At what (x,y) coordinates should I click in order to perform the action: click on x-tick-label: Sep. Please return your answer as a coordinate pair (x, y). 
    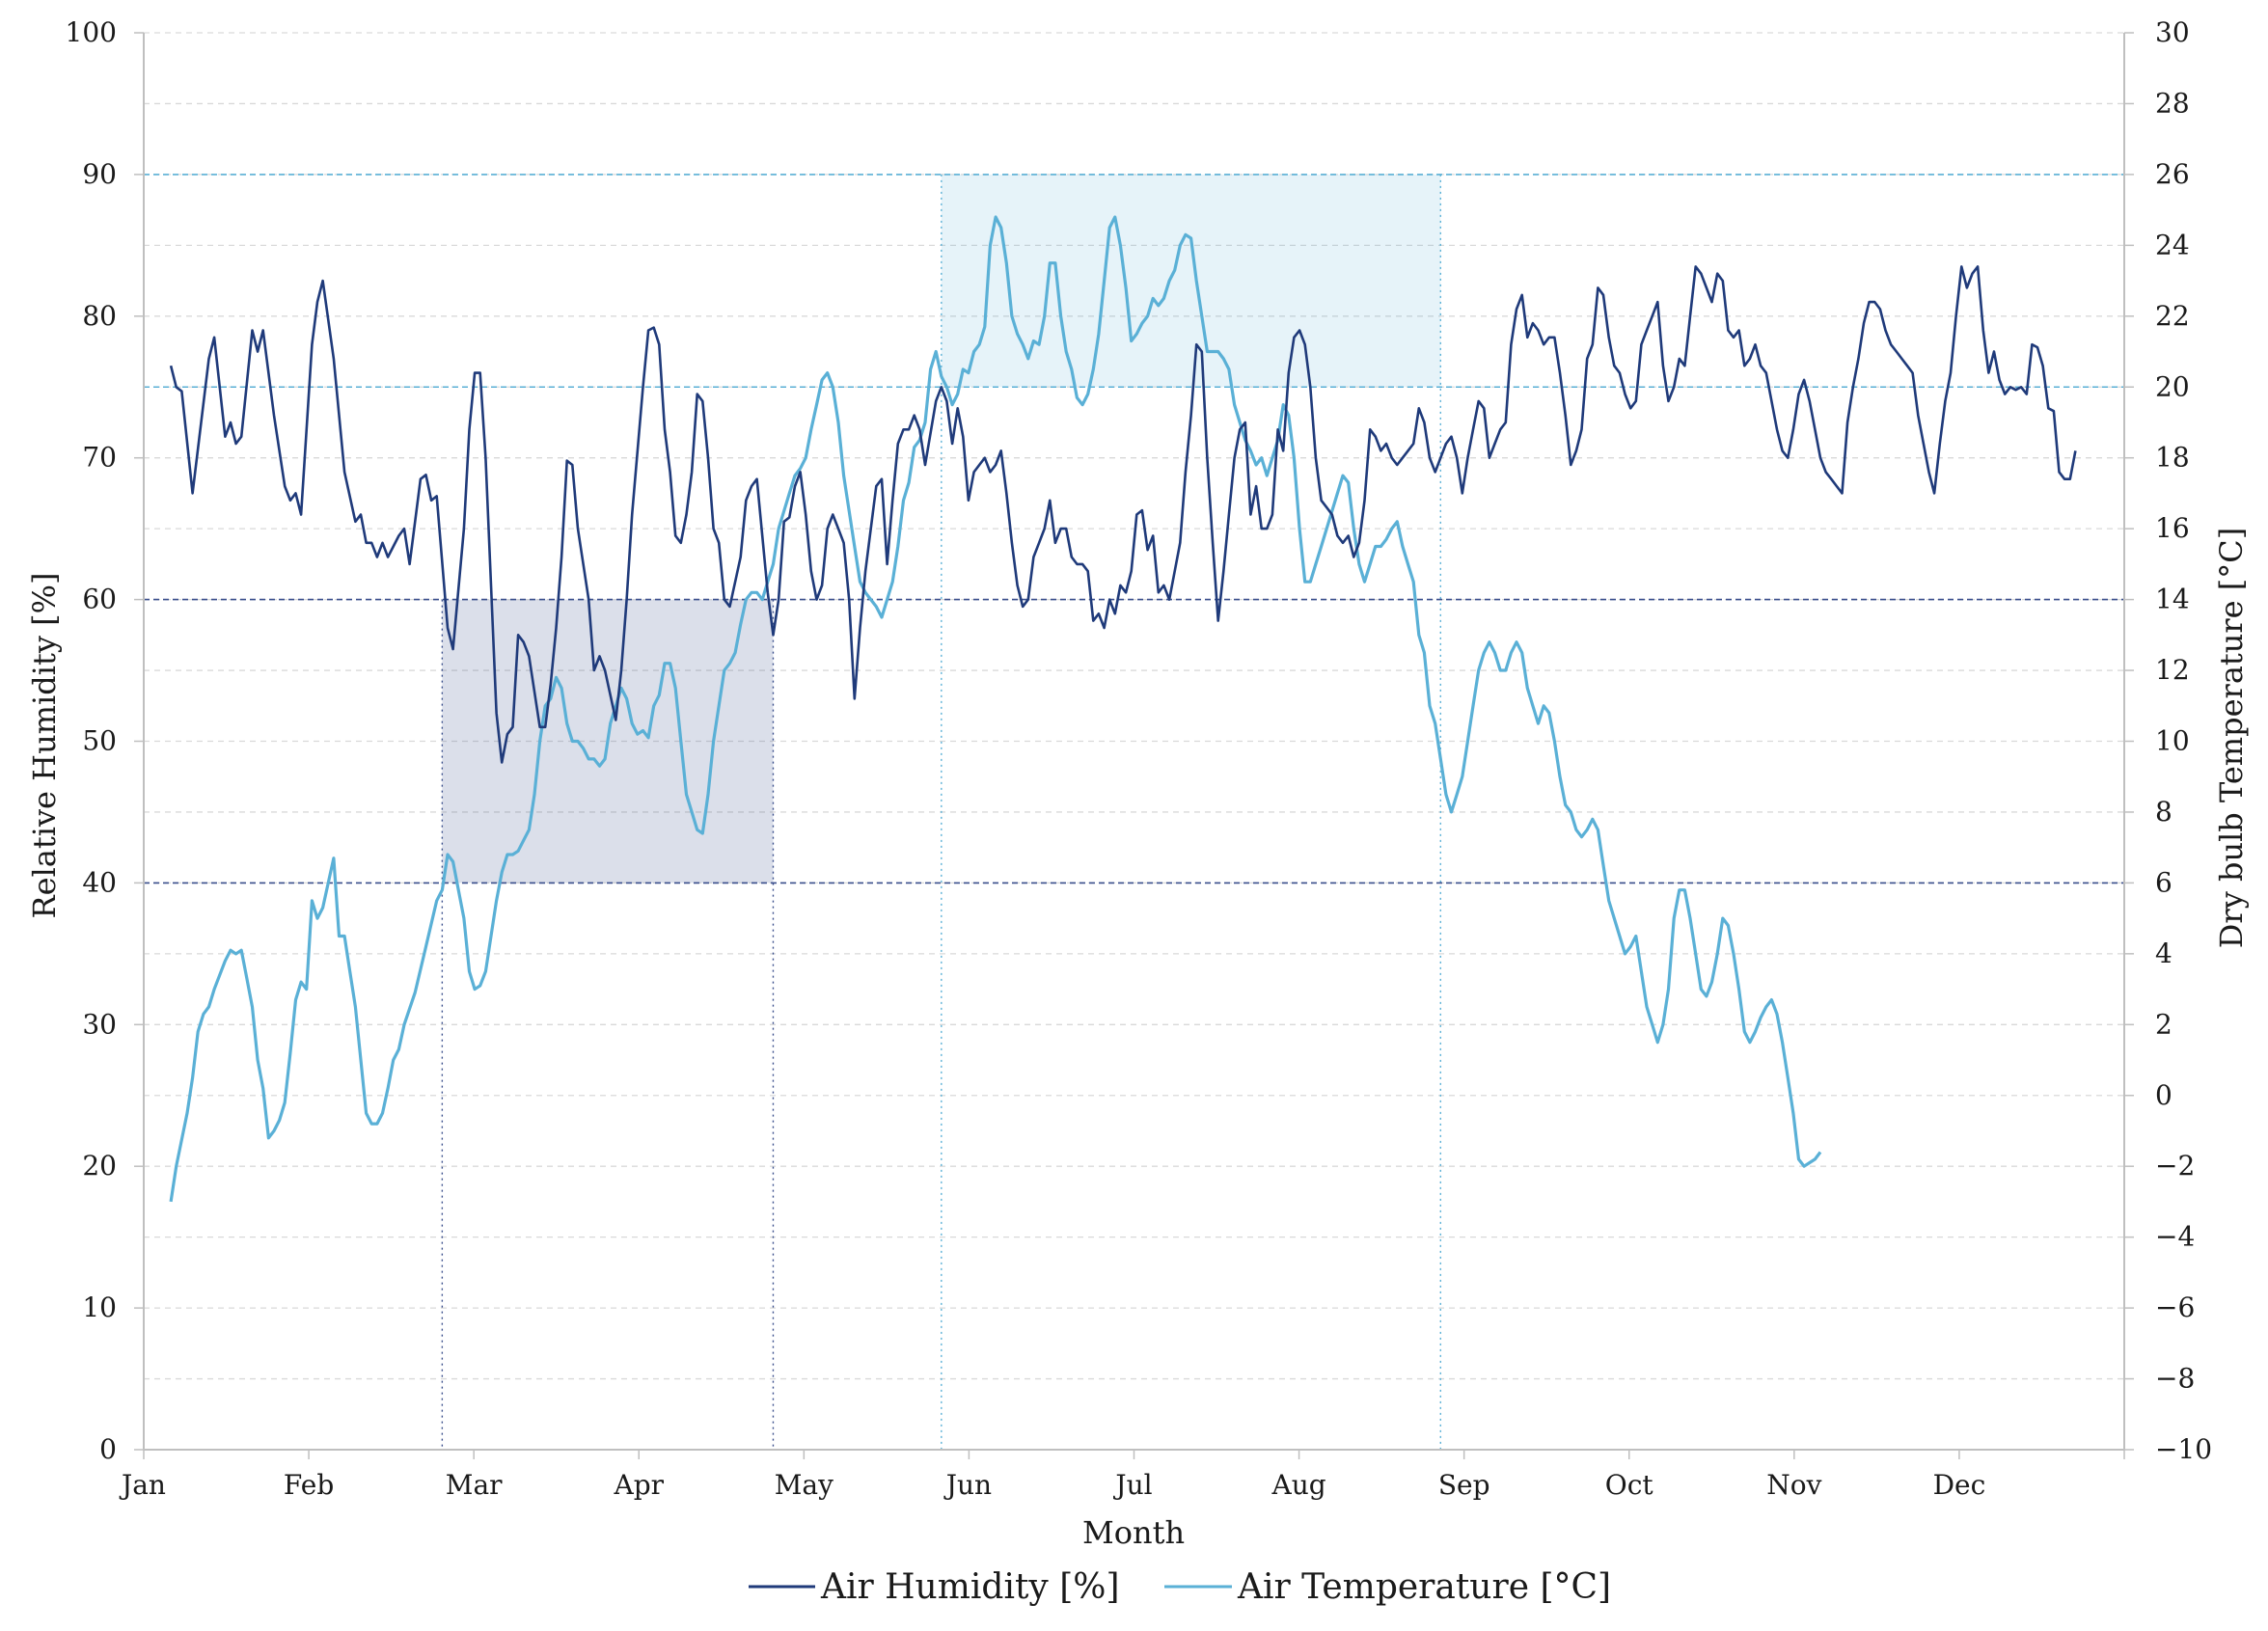
    Looking at the image, I should click on (1464, 1485).